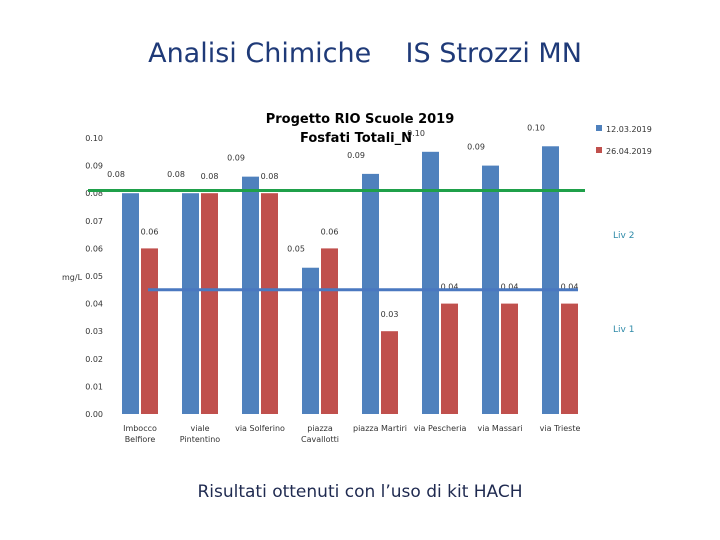 The width and height of the screenshot is (720, 540). I want to click on y-tick-label: 0.09, so click(94, 166).